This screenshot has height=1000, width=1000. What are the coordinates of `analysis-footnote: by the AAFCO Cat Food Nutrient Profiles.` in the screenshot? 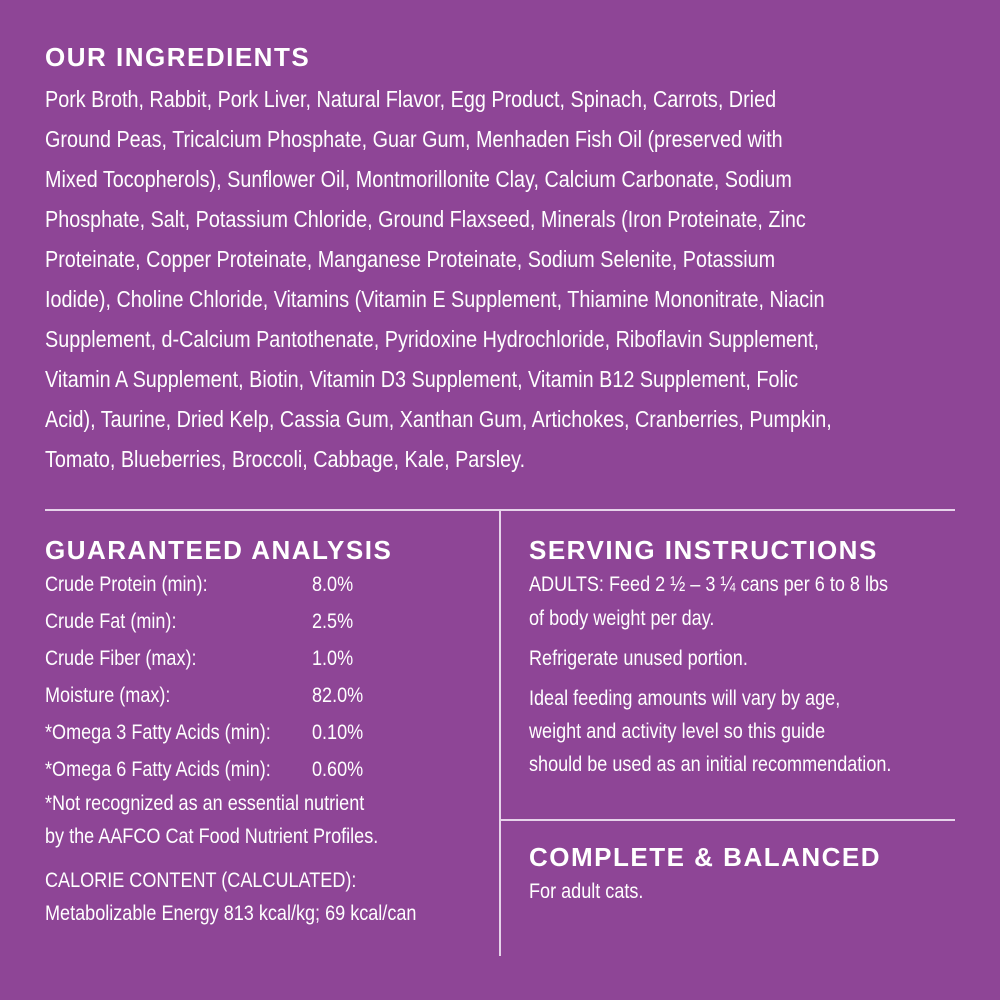 It's located at (212, 836).